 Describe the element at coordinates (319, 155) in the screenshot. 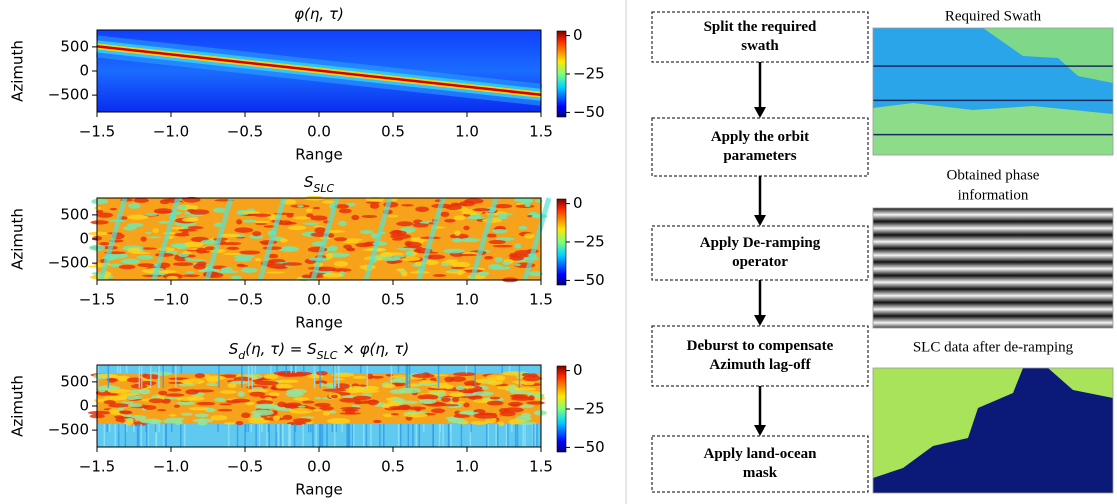

I see `x-axis-label: Range` at that location.